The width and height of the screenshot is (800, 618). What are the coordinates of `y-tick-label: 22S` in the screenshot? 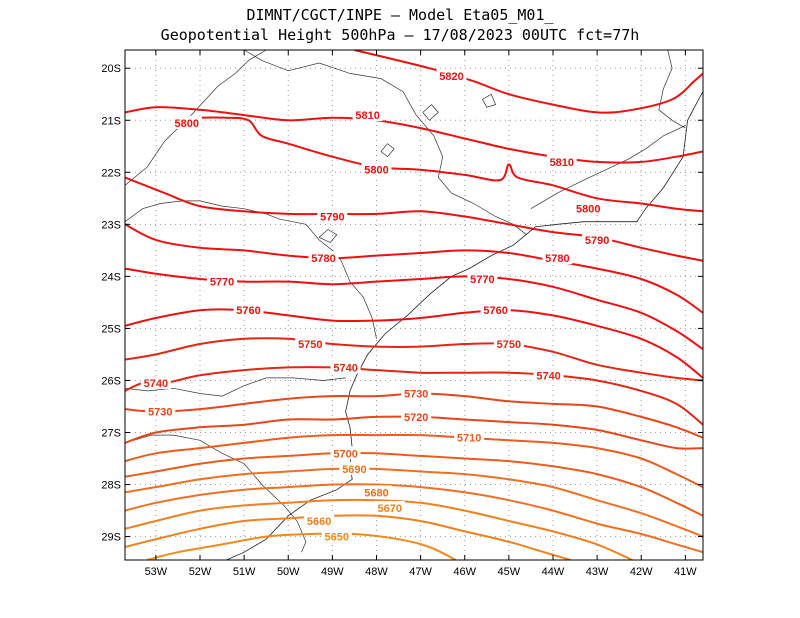 It's located at (111, 173).